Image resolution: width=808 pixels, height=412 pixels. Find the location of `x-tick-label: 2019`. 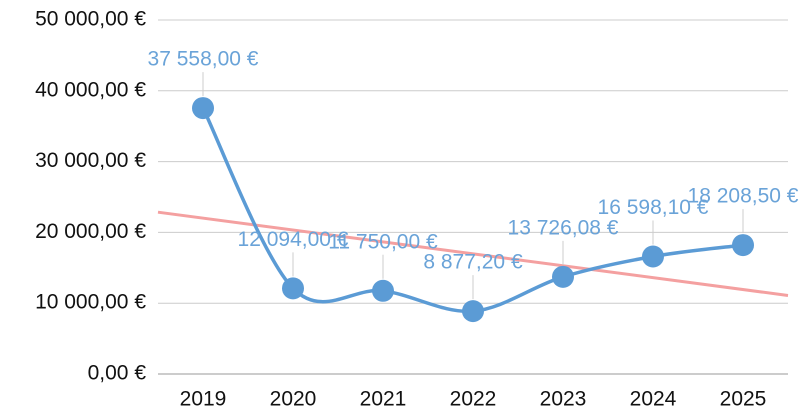

x-tick-label: 2019 is located at coordinates (203, 399).